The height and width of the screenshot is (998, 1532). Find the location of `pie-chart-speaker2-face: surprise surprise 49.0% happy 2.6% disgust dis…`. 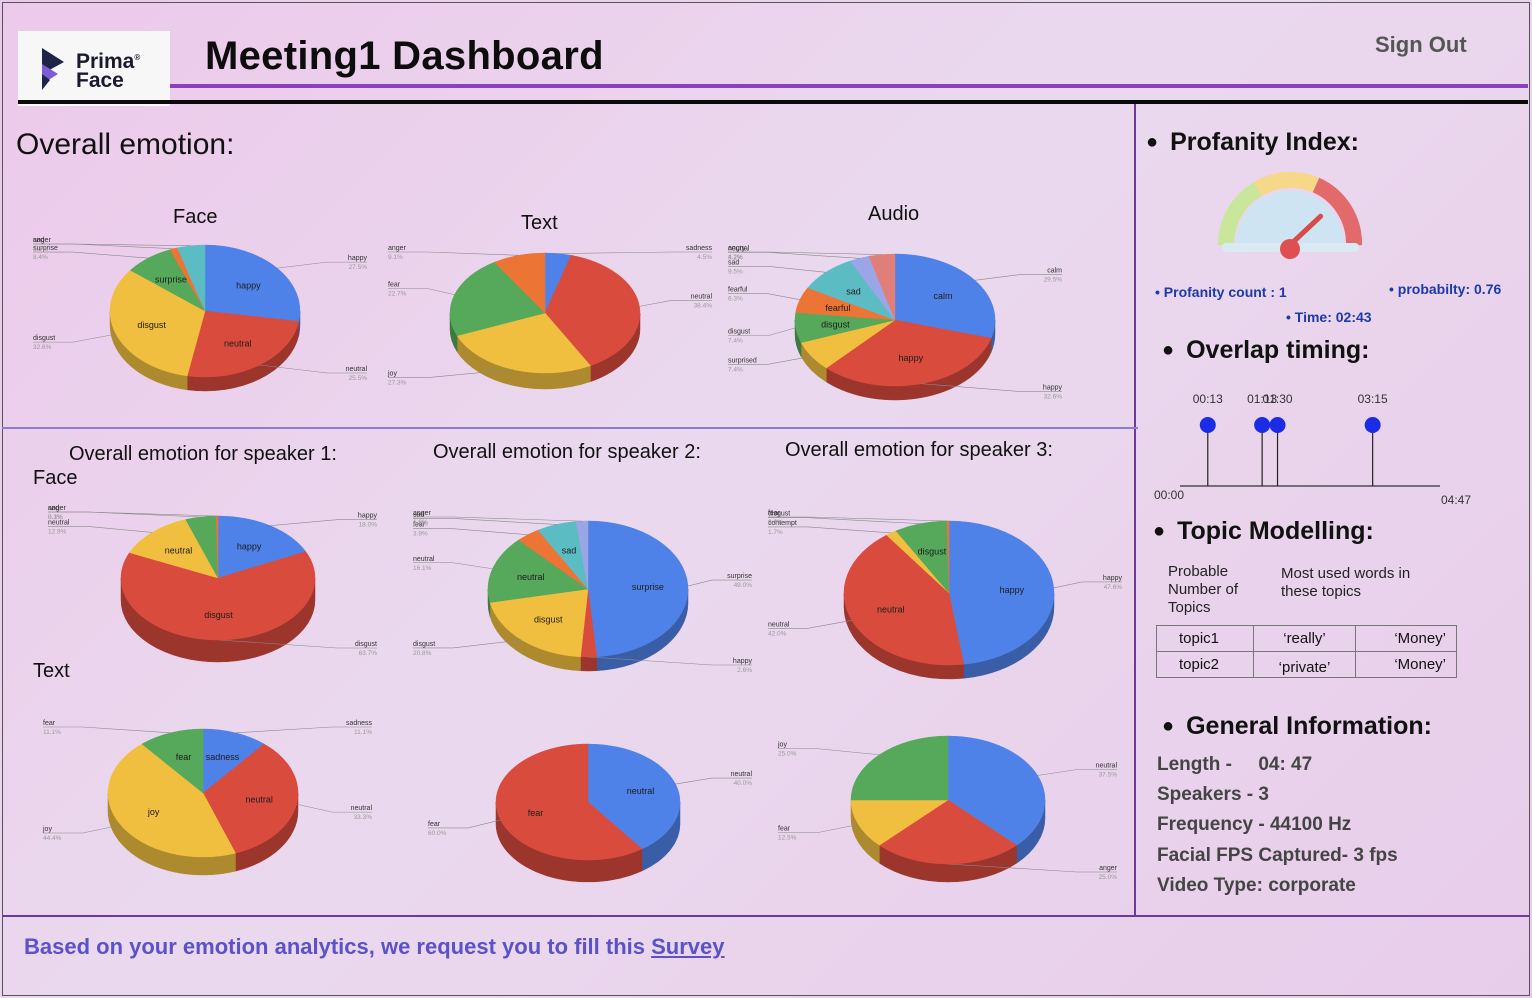

pie-chart-speaker2-face: surprise surprise 49.0% happy 2.6% disgust dis… is located at coordinates (582, 597).